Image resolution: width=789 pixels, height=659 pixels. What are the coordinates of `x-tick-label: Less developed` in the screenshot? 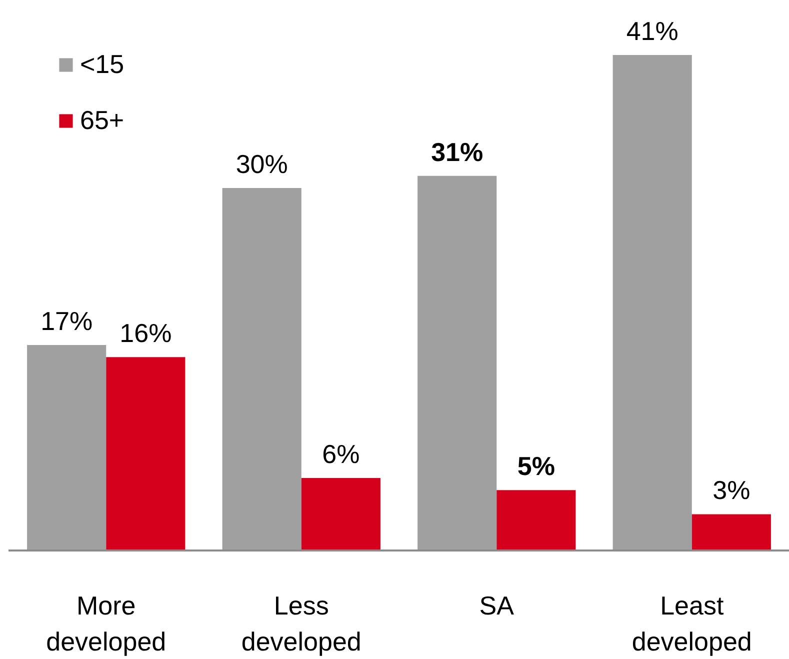 It's located at (301, 623).